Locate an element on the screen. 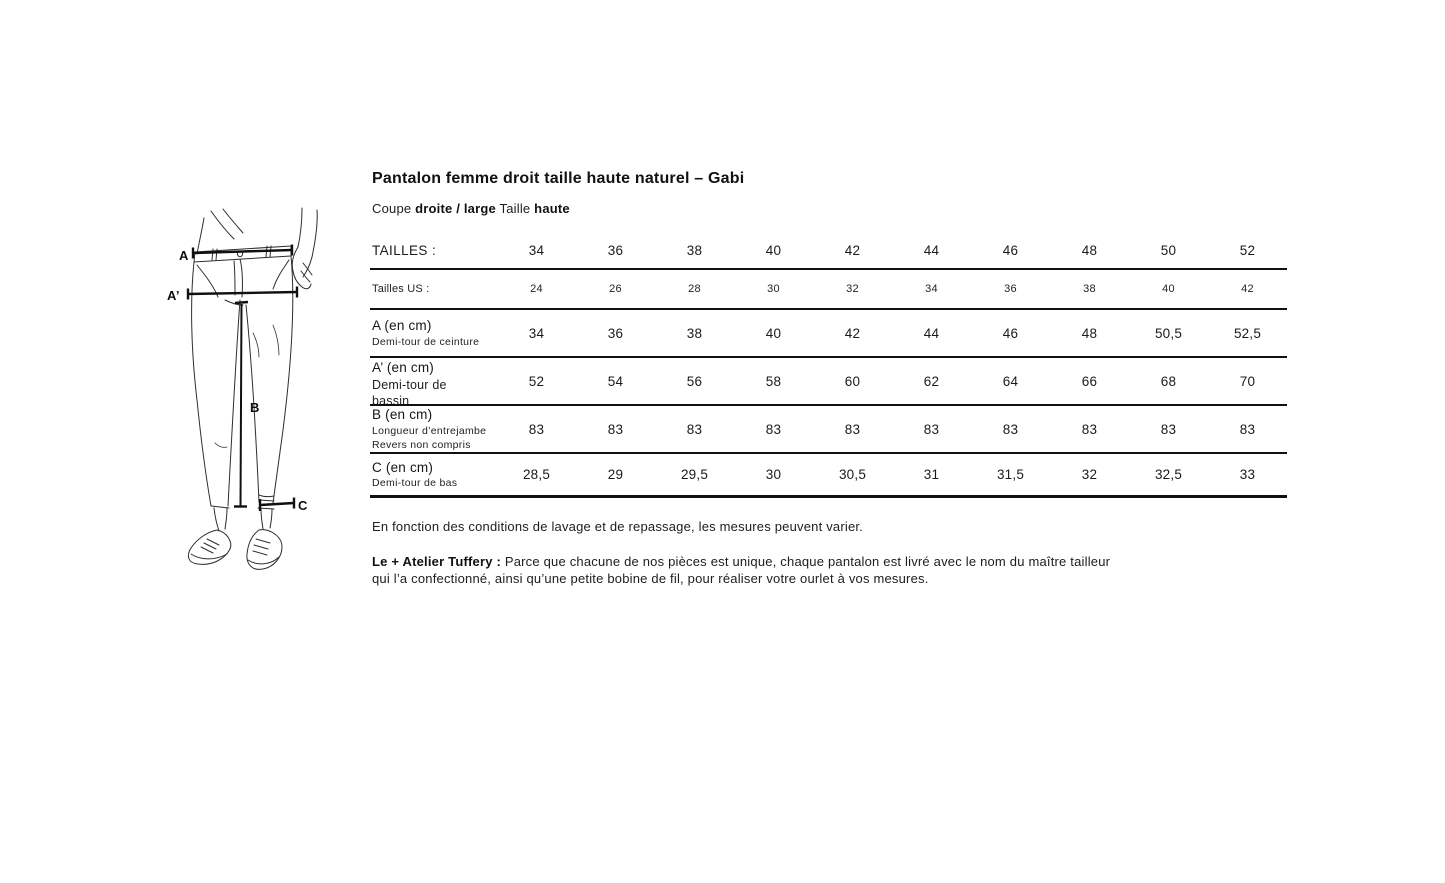 This screenshot has width=1445, height=883. measure-value: 52 is located at coordinates (536, 381).